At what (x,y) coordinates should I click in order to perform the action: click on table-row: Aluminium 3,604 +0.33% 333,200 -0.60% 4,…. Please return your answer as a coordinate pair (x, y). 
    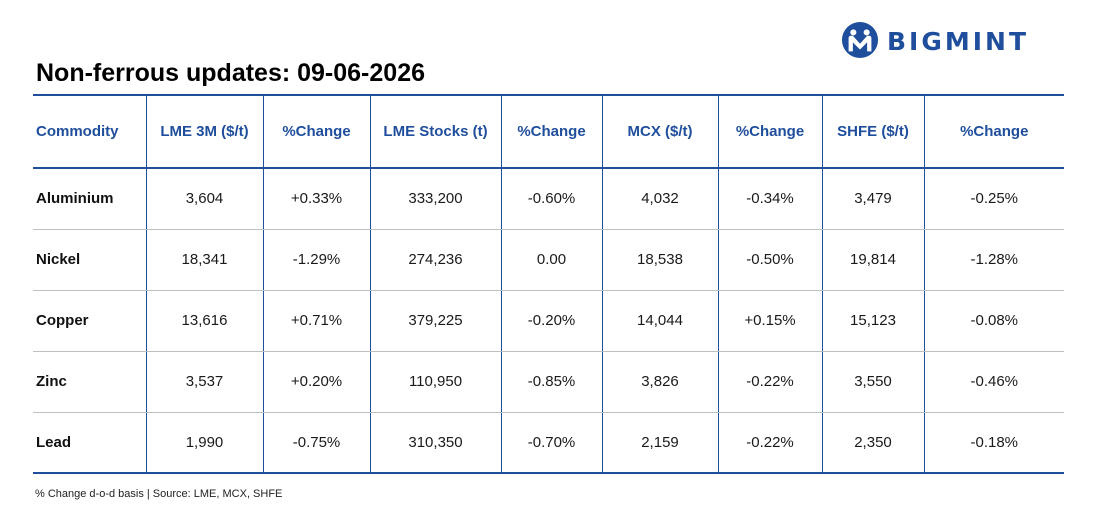
    Looking at the image, I should click on (548, 199).